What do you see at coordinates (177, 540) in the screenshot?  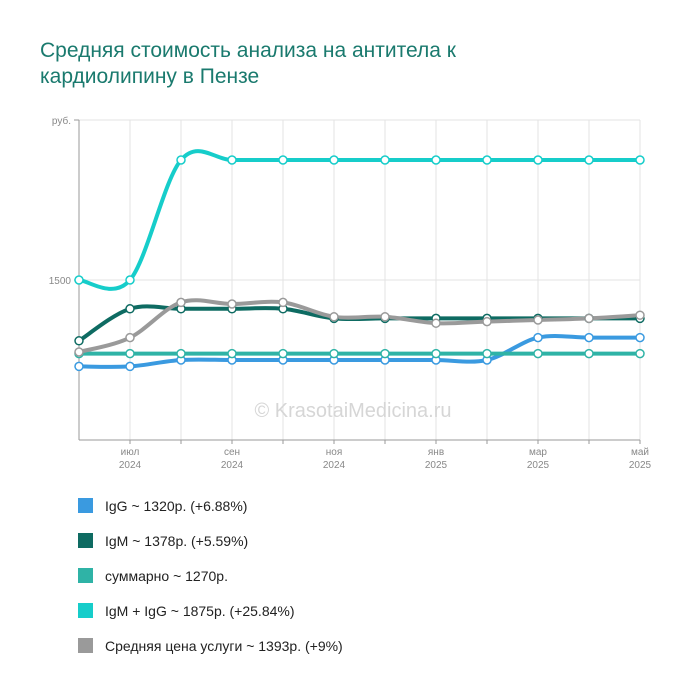 I see `legend-label: IgM ~ 1378р. (+5.59%)` at bounding box center [177, 540].